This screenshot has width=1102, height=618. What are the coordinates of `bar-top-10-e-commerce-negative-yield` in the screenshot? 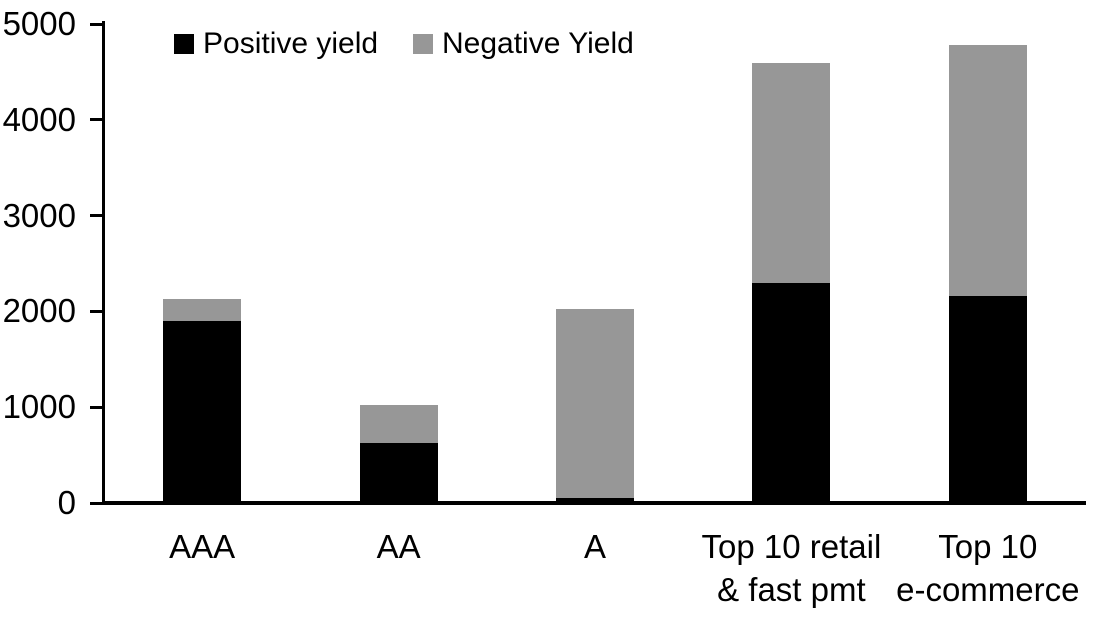 It's located at (987, 171).